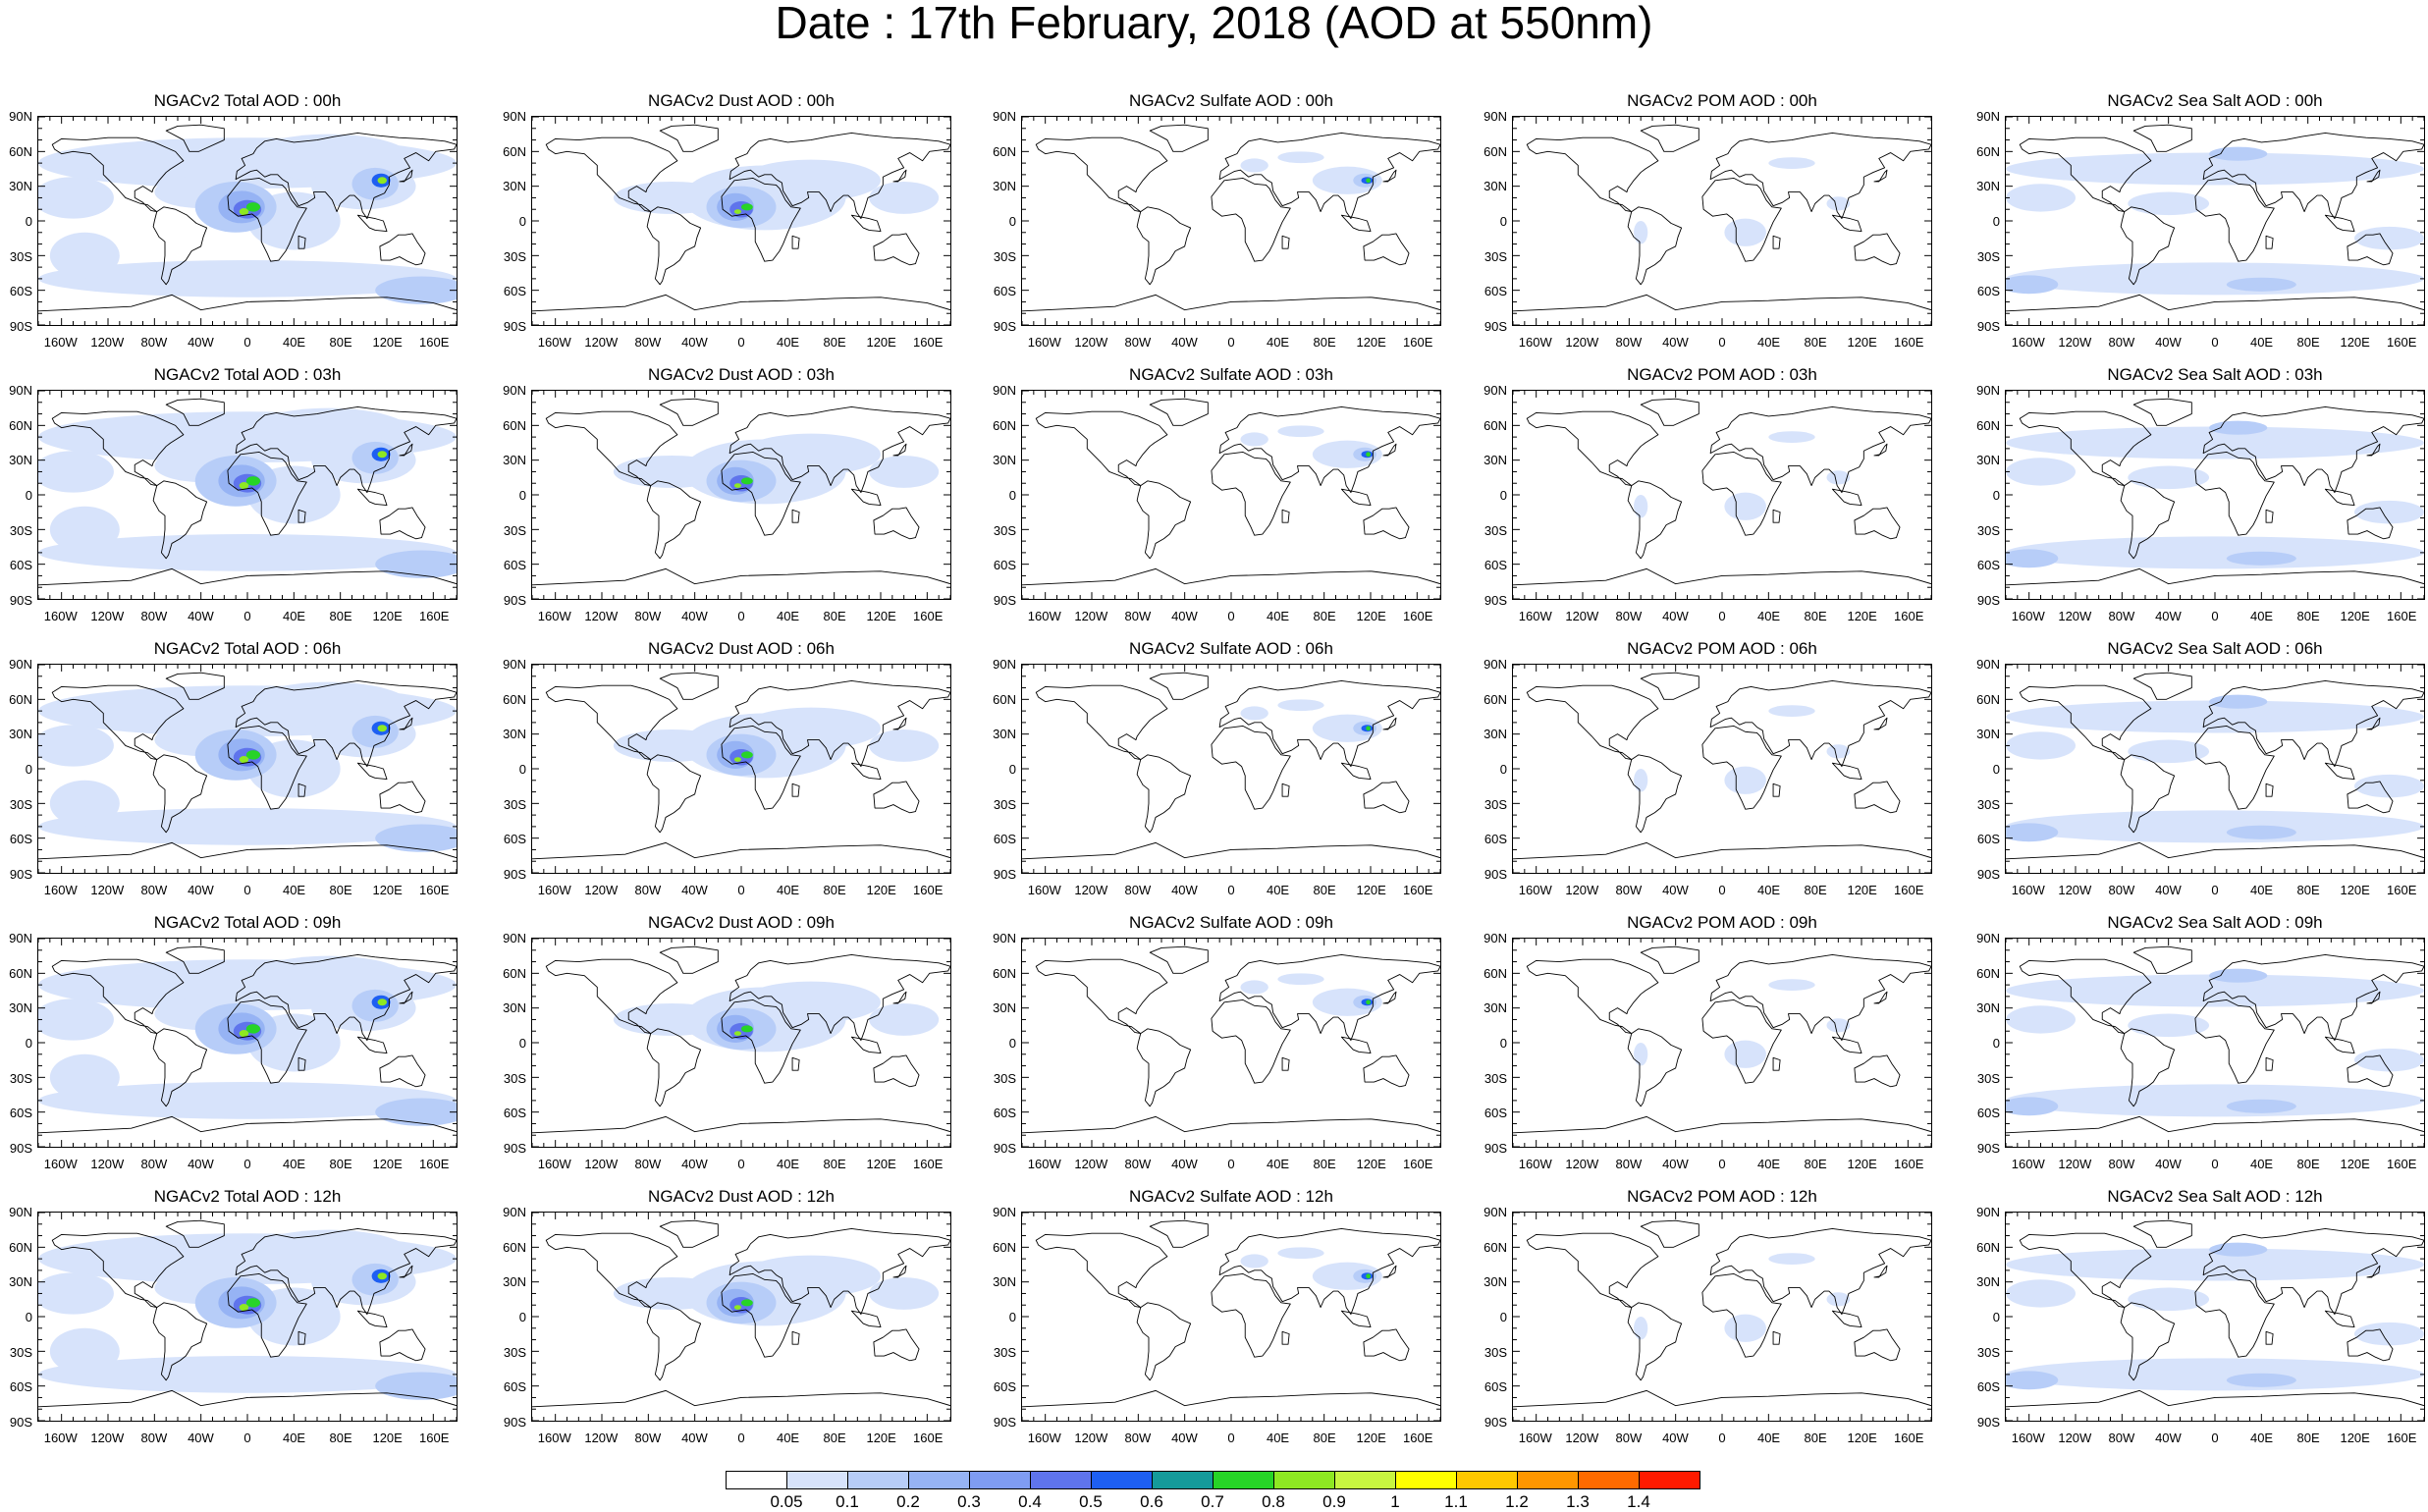 This screenshot has width=2428, height=1512. Describe the element at coordinates (741, 649) in the screenshot. I see `panel-title: NGACv2 Dust AOD : 06h` at that location.